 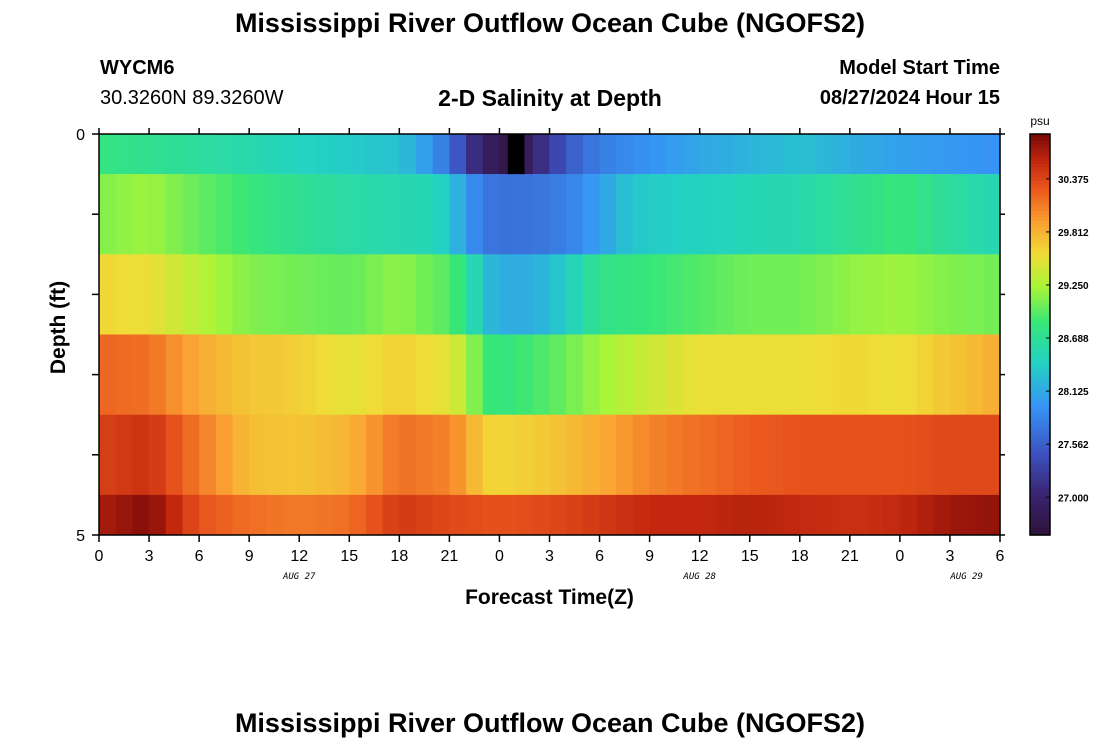 What do you see at coordinates (58, 327) in the screenshot?
I see `y-axis-label: Depth (ft)` at bounding box center [58, 327].